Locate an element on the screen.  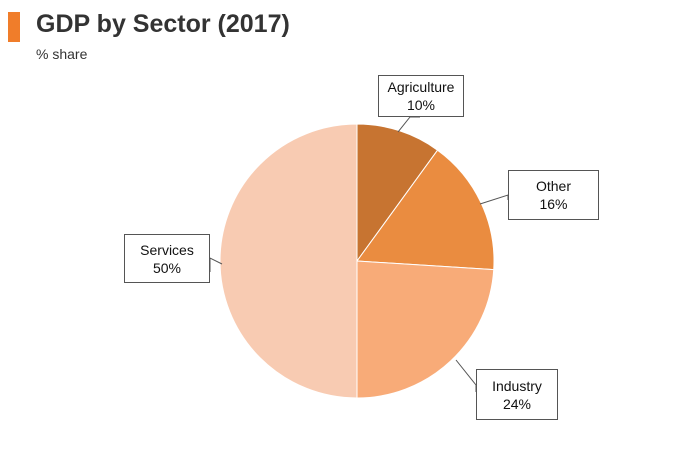
callout-services-value: 50% is located at coordinates (167, 268).